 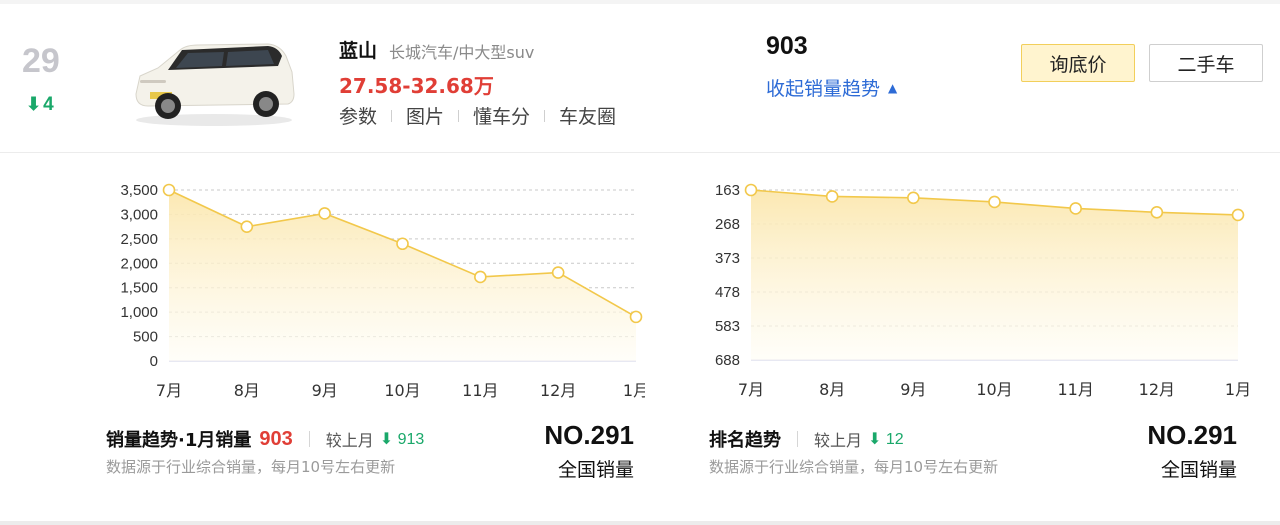 What do you see at coordinates (139, 190) in the screenshot?
I see `y-tick-label: 3,500` at bounding box center [139, 190].